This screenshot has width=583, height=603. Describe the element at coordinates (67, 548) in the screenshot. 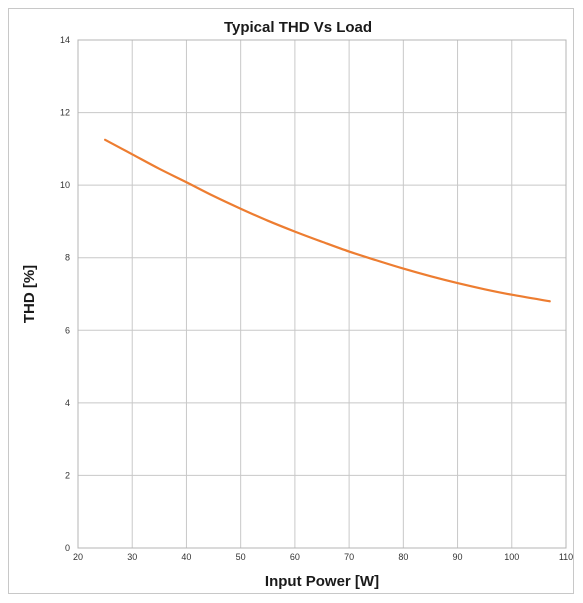

I see `y-tick-label: 0` at that location.